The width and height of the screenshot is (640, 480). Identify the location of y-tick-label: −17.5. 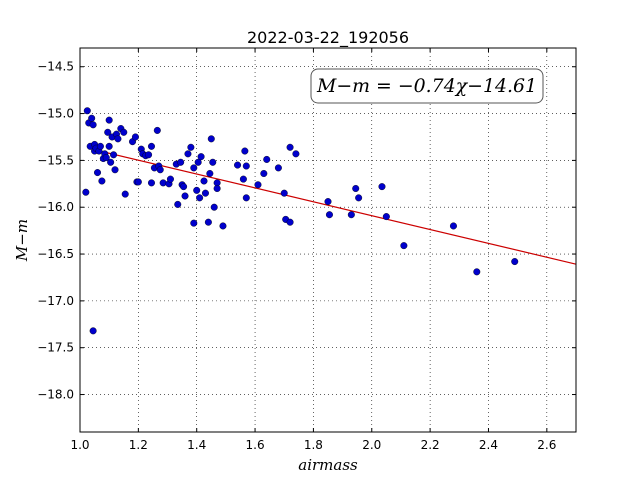
(55, 348).